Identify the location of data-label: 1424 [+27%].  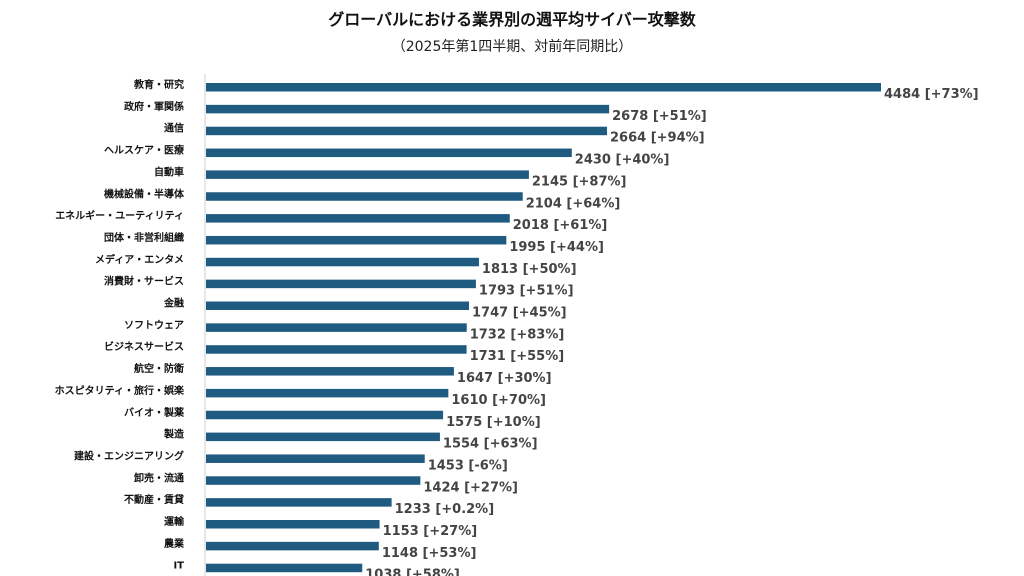
(470, 487).